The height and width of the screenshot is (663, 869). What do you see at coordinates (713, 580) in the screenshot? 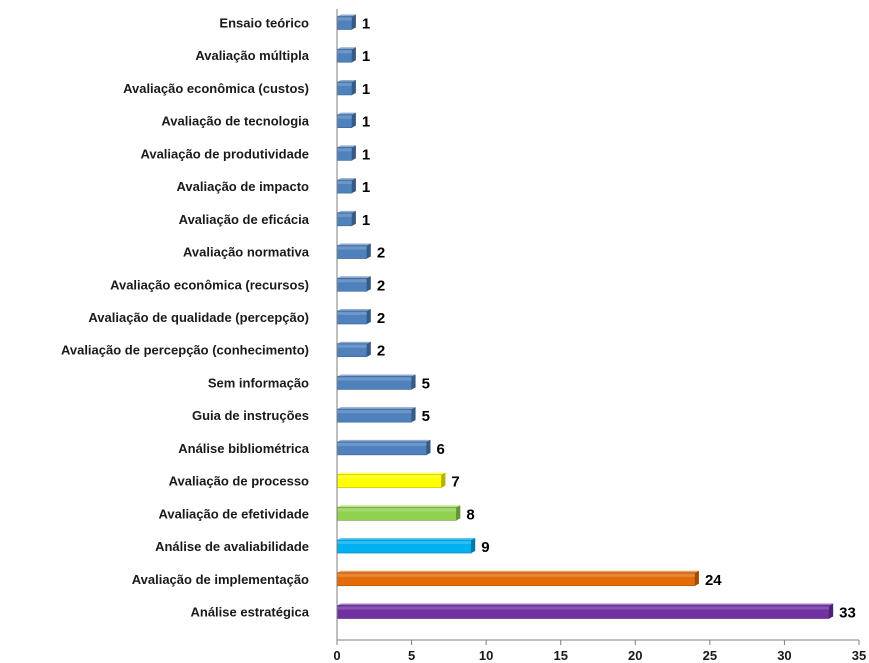
I see `value-label-avaliacao-de-implementacao: 24` at bounding box center [713, 580].